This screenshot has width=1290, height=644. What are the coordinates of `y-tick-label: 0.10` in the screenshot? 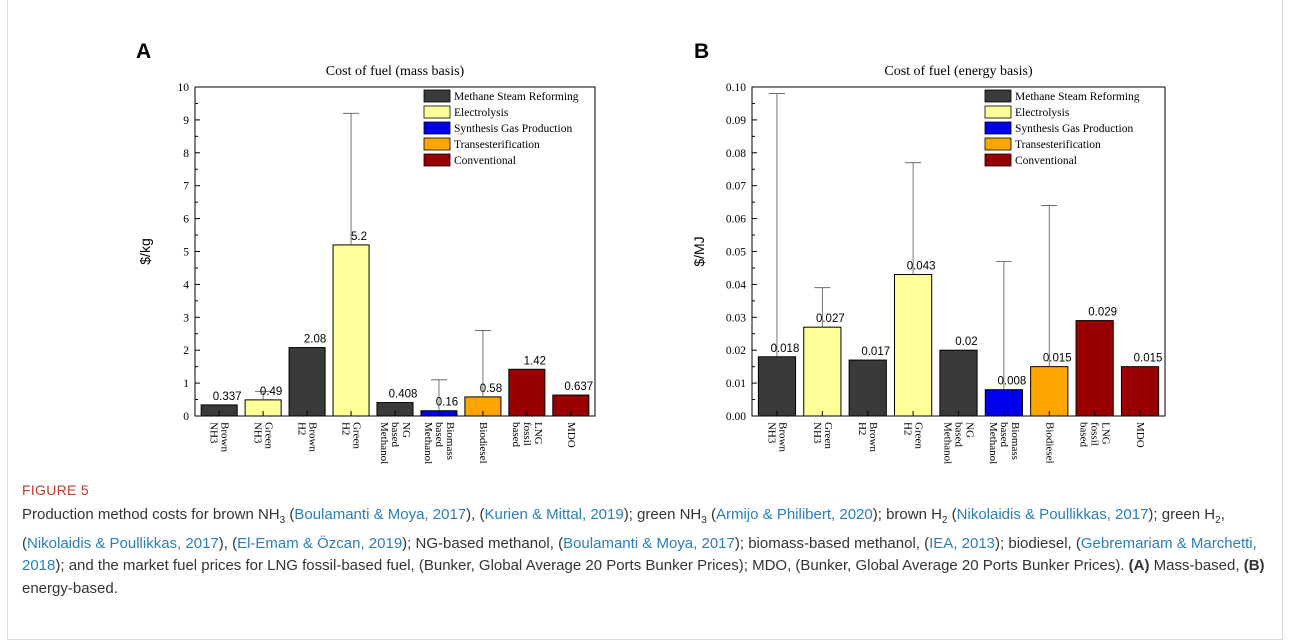 It's located at (736, 88).